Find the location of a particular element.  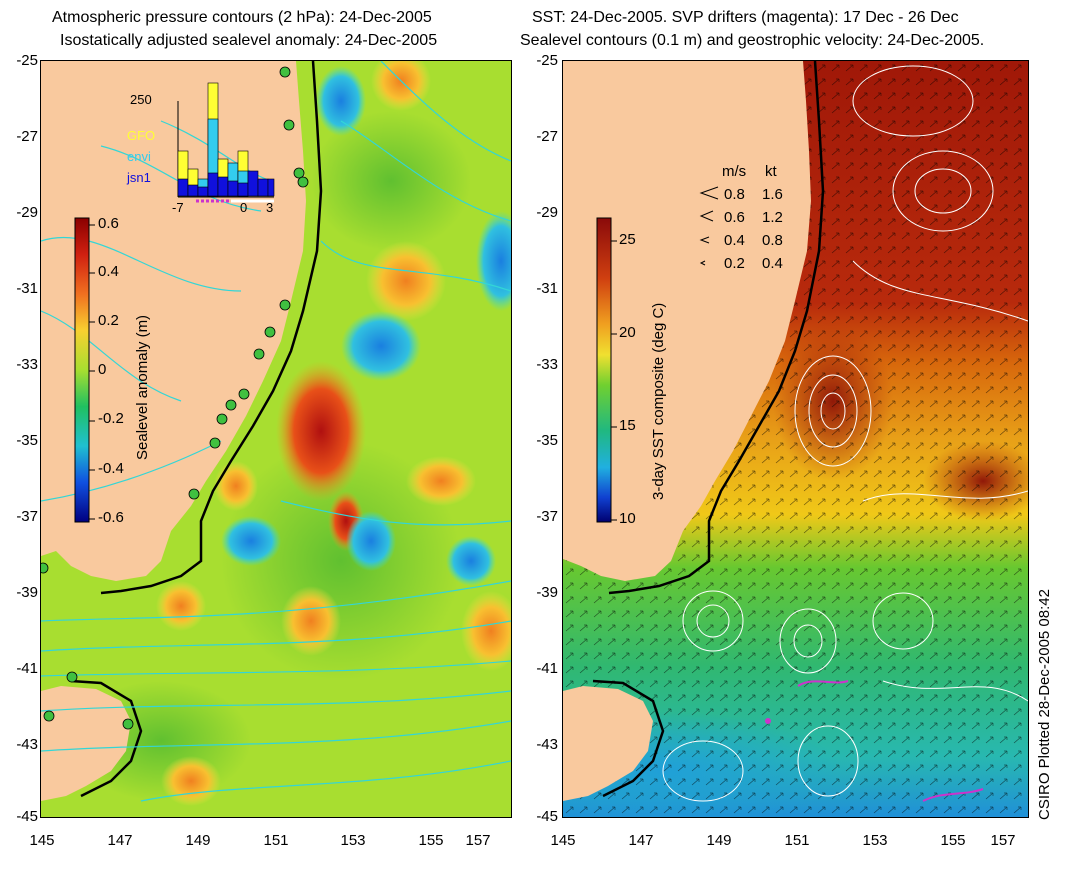

left-xtick-2: 149 is located at coordinates (198, 840).